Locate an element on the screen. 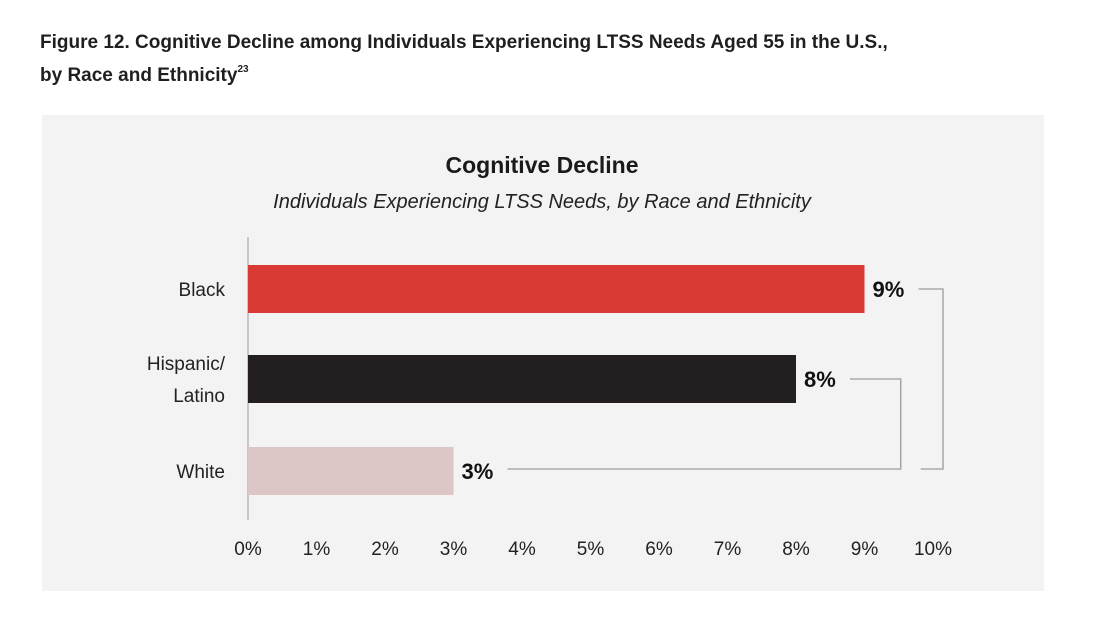  x-tick-label-9: 9% is located at coordinates (865, 549).